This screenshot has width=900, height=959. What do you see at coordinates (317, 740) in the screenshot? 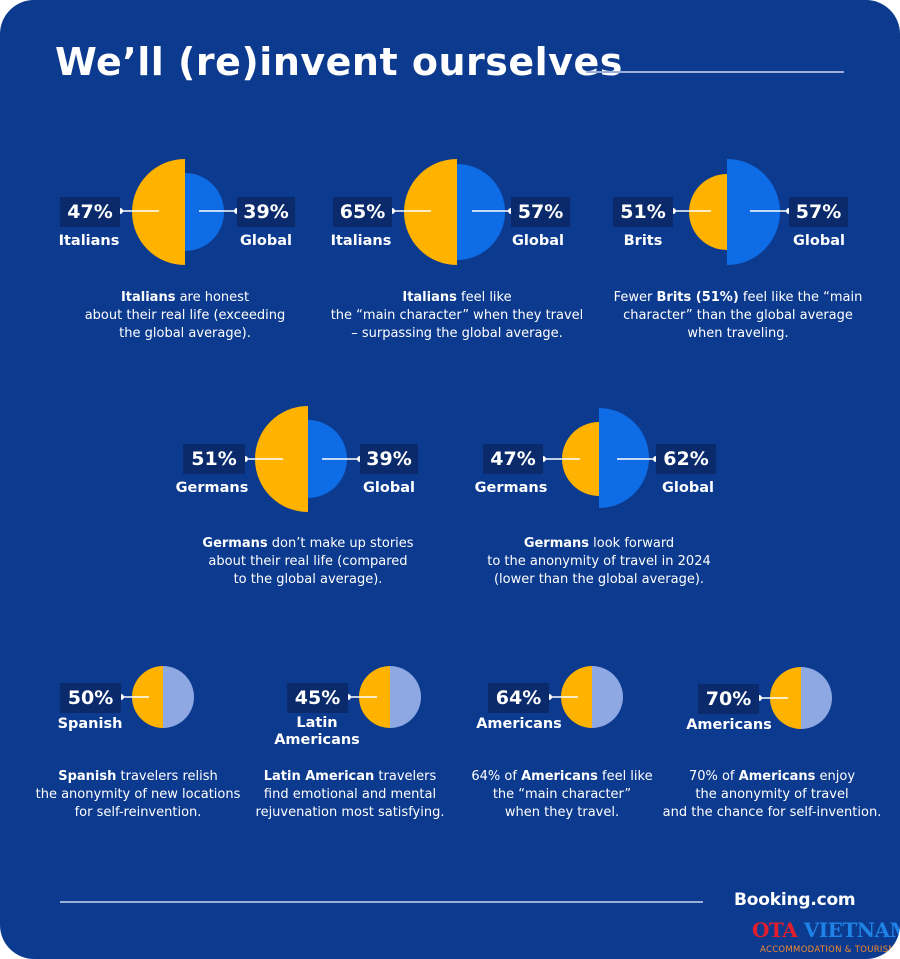
I see `label-line-2: Americans` at bounding box center [317, 740].